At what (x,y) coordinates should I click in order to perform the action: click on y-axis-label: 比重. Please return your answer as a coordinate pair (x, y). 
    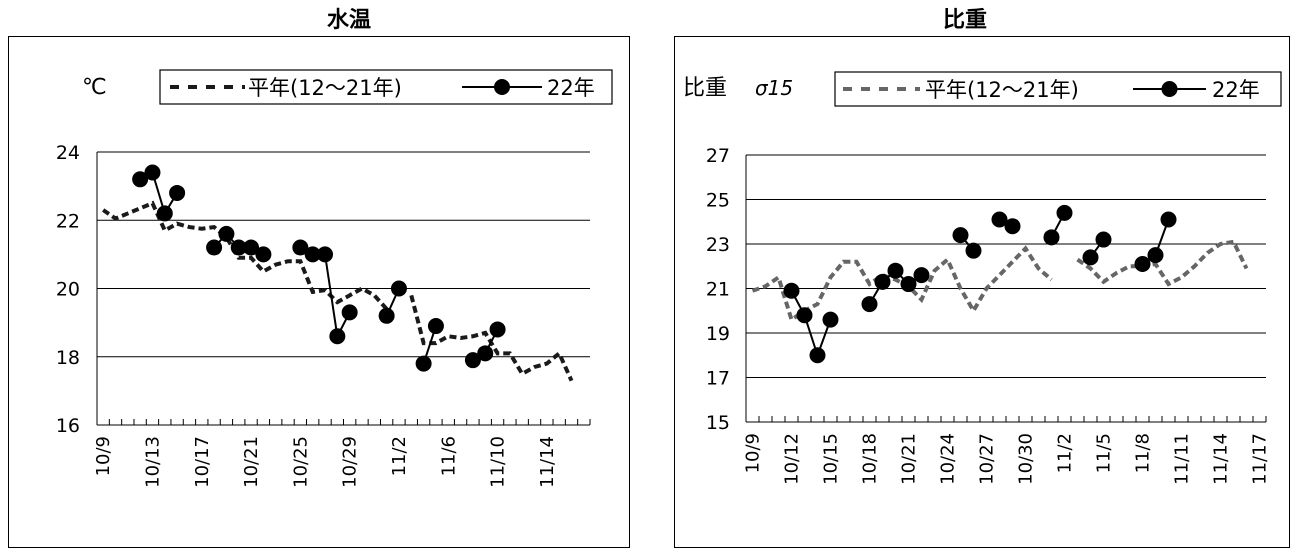
    Looking at the image, I should click on (705, 88).